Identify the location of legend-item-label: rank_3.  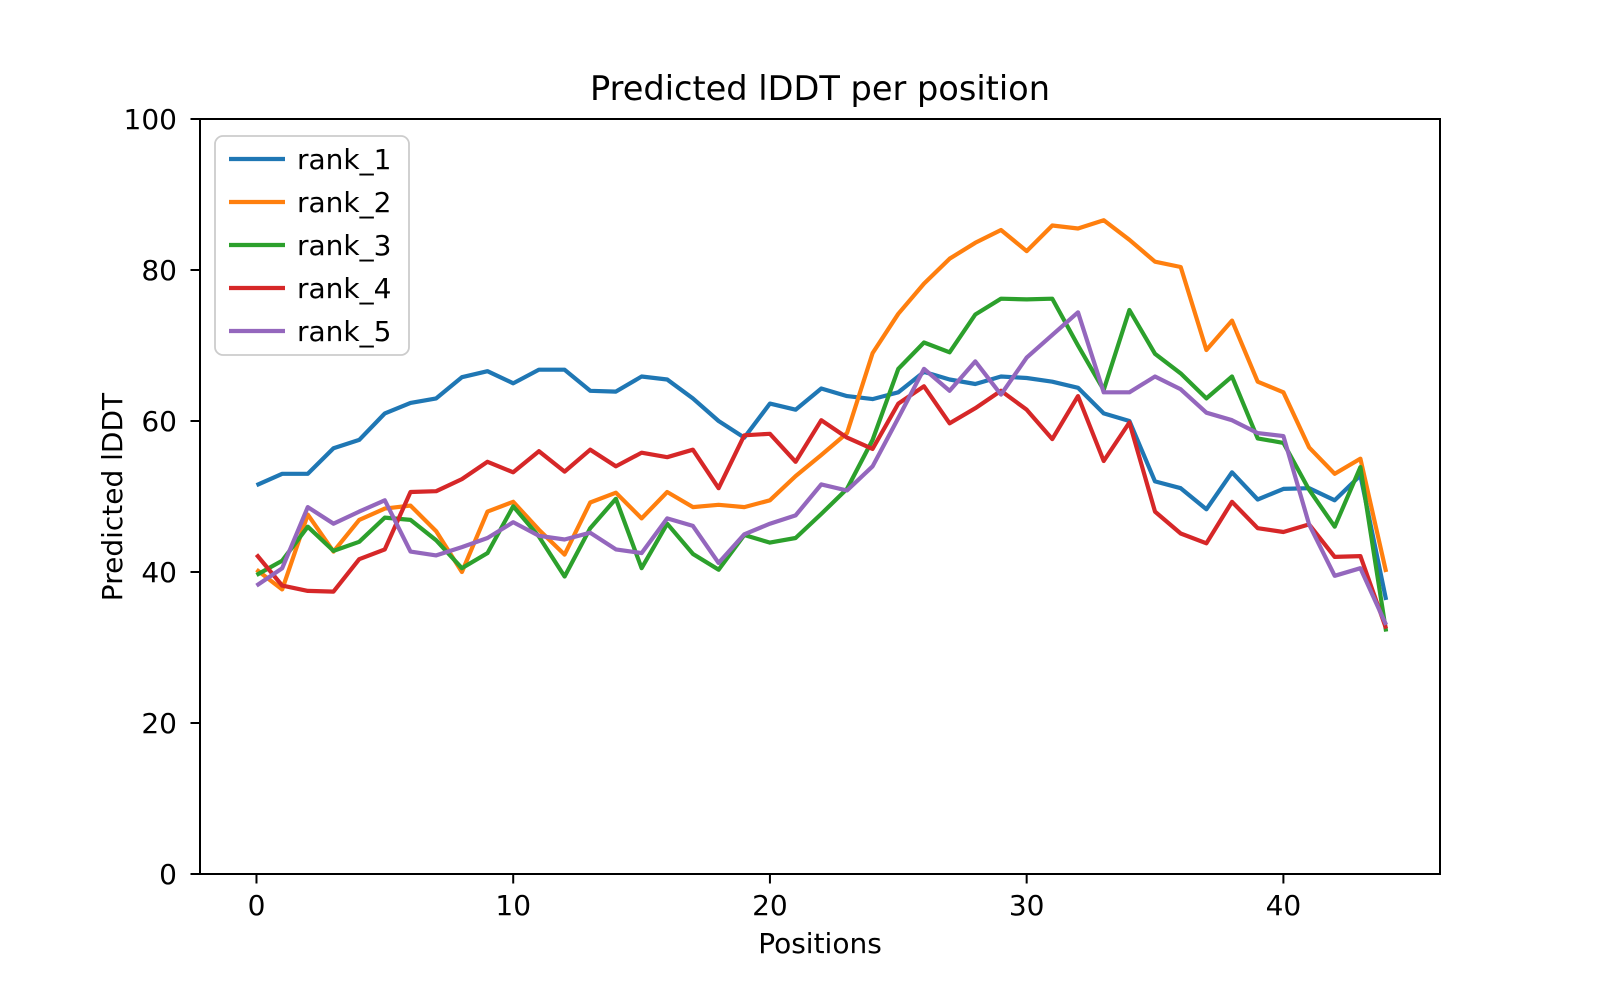
(344, 245).